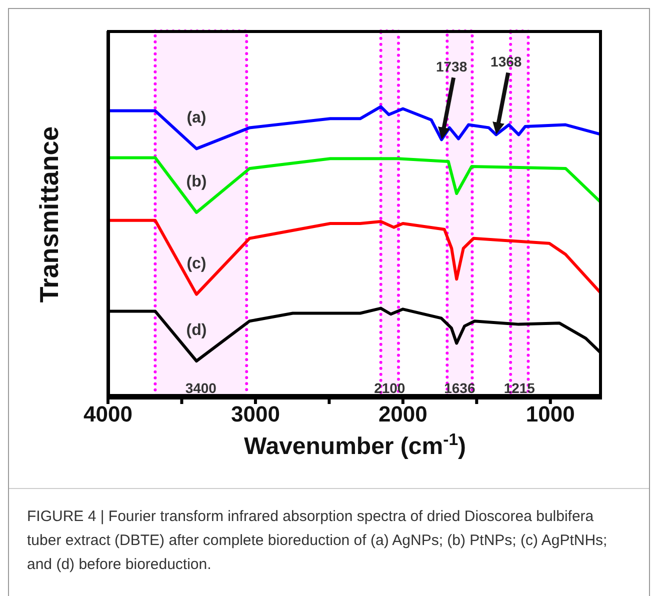  What do you see at coordinates (49, 214) in the screenshot?
I see `y-axis-title: Transmittance` at bounding box center [49, 214].